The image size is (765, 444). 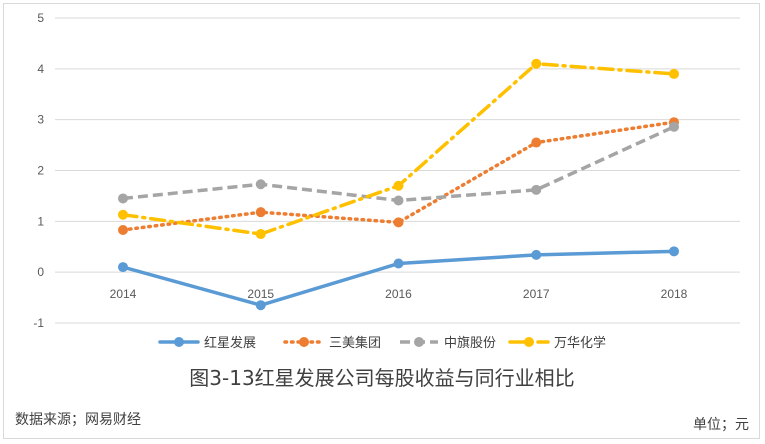 I want to click on y-axis-labels: -1 0 1 2 3 4 5, so click(x=38, y=170).